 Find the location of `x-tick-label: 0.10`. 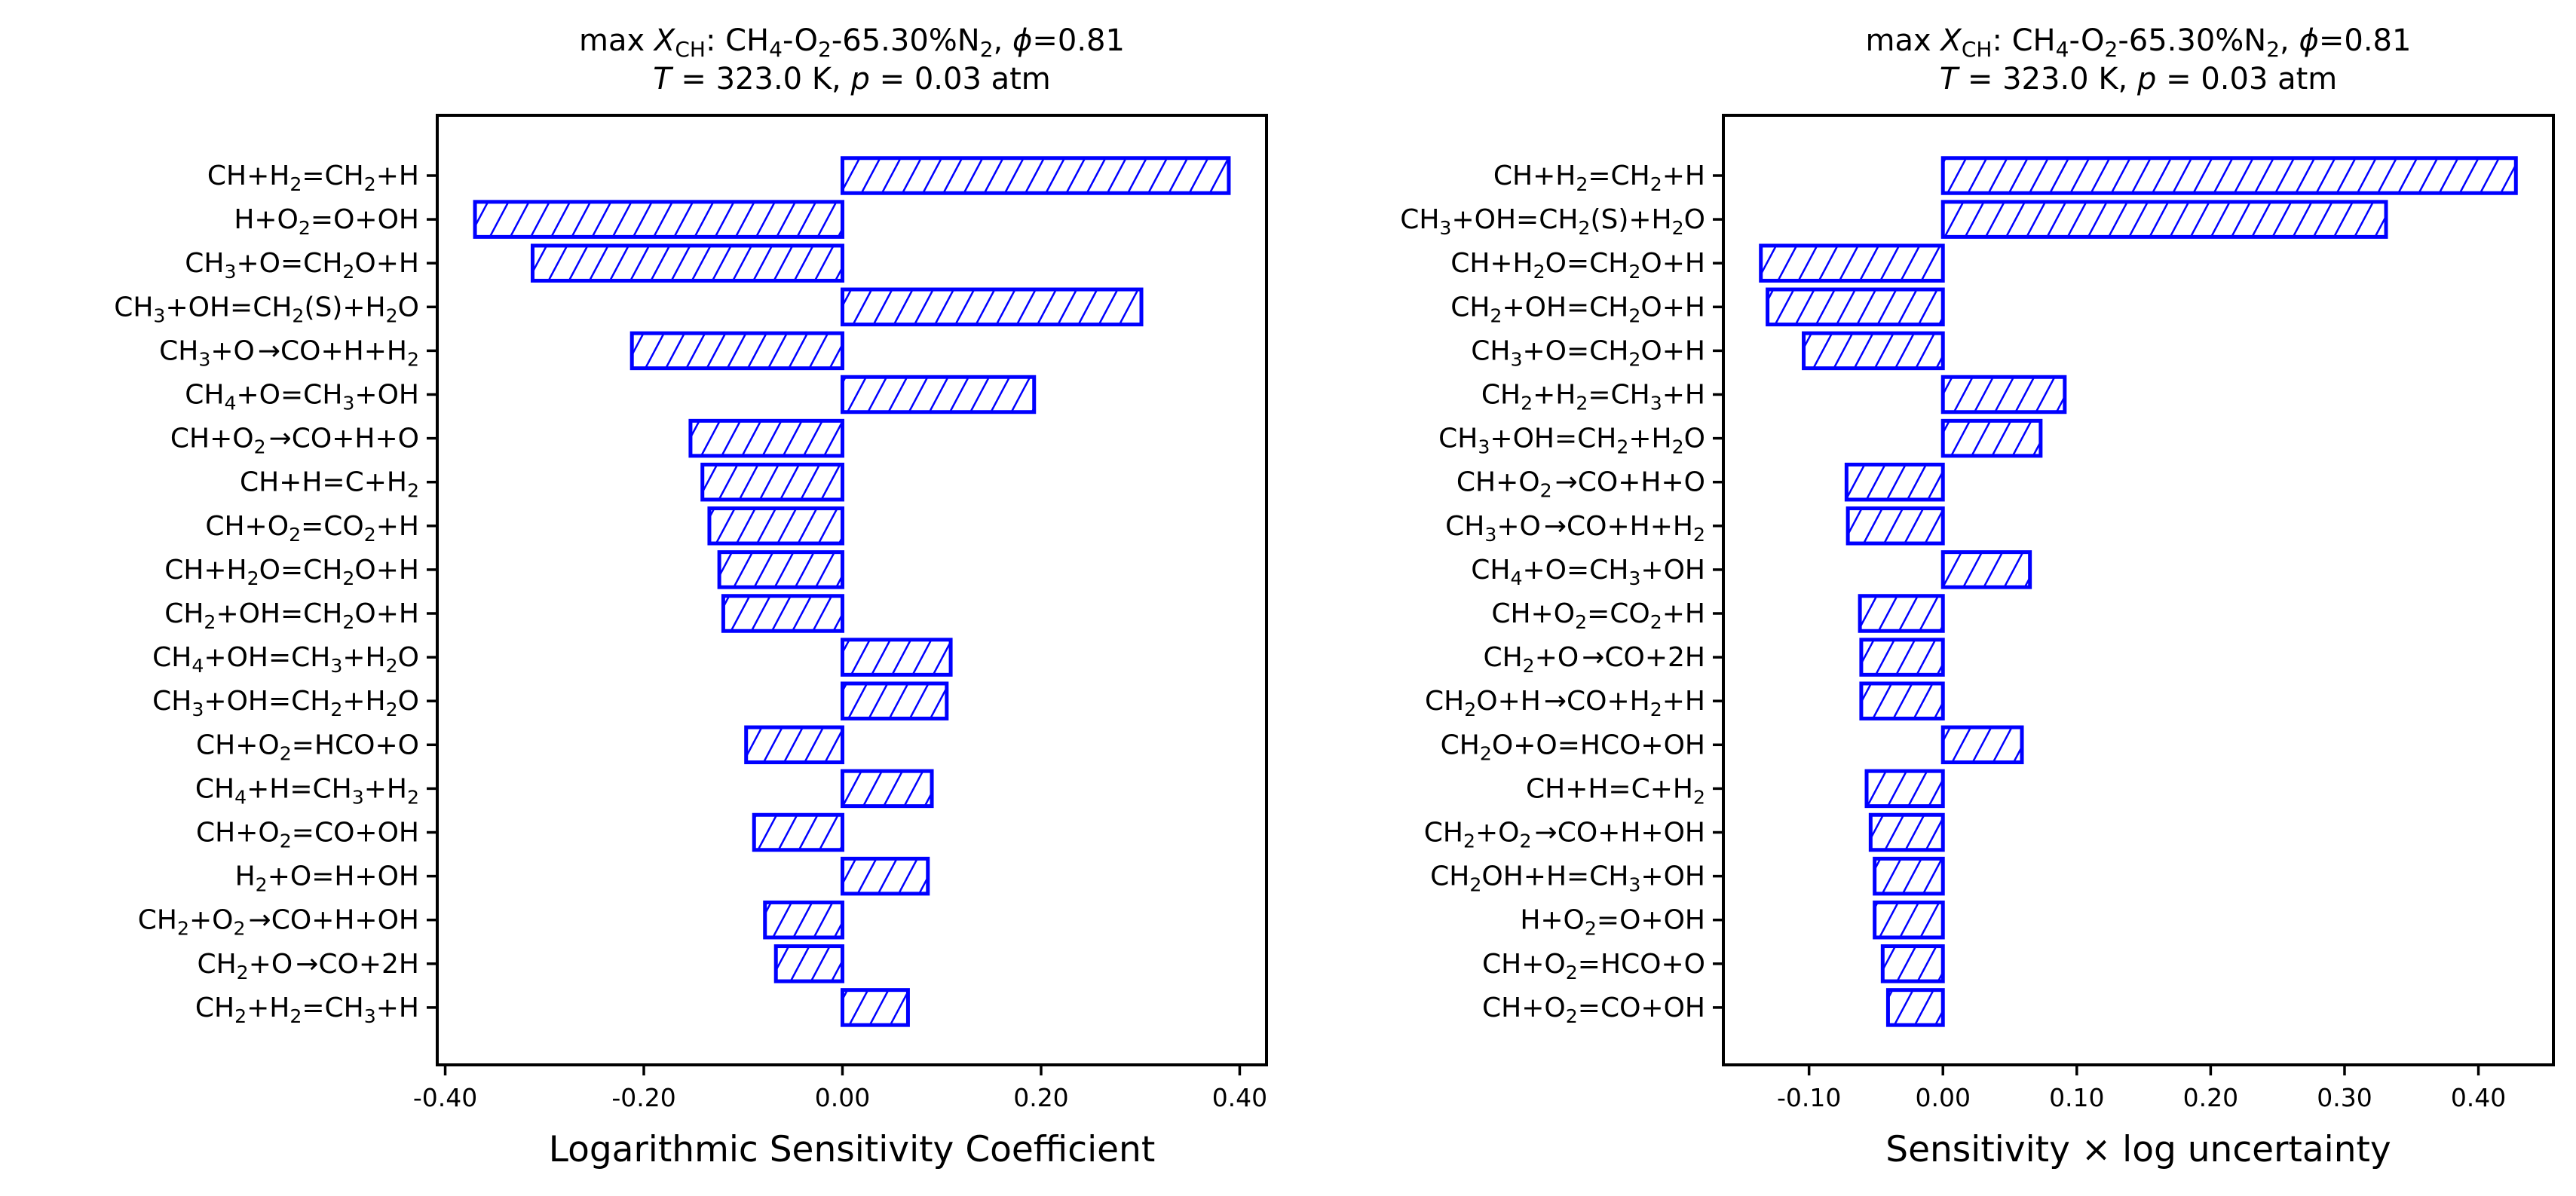

x-tick-label: 0.10 is located at coordinates (2076, 1097).